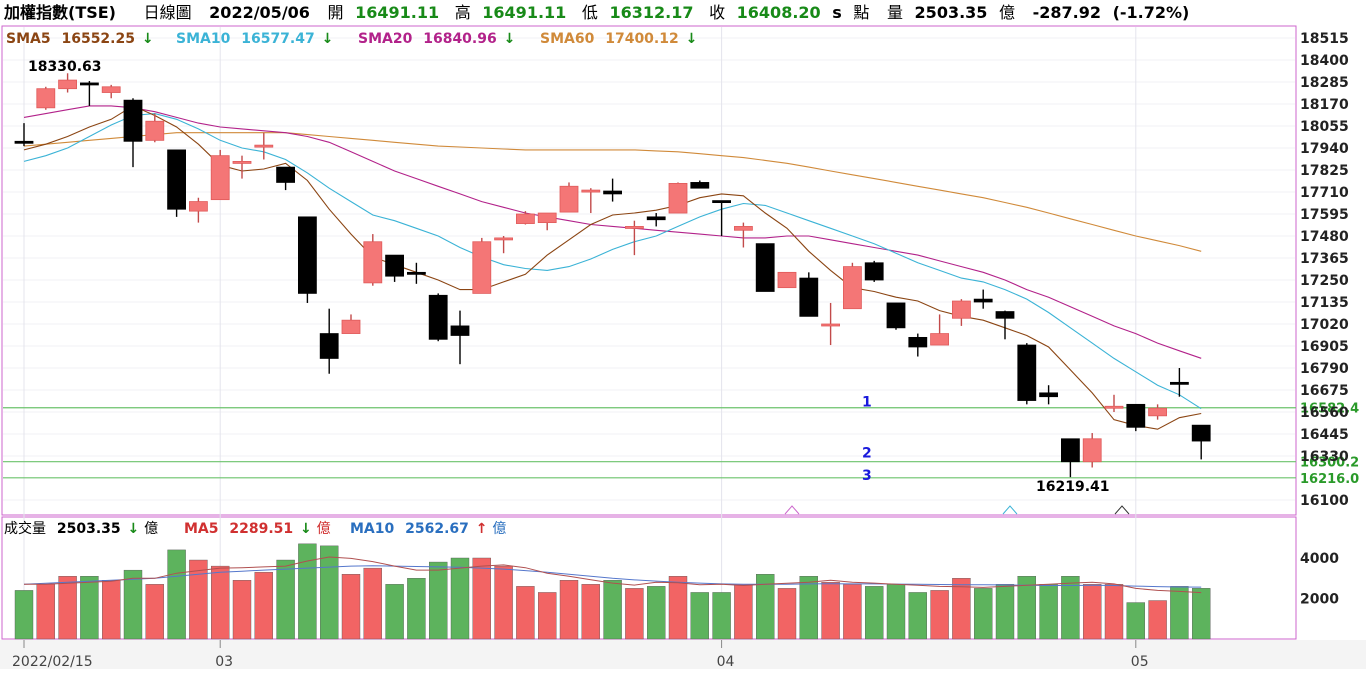  Describe the element at coordinates (1324, 149) in the screenshot. I see `price-tick-label: 17940` at that location.